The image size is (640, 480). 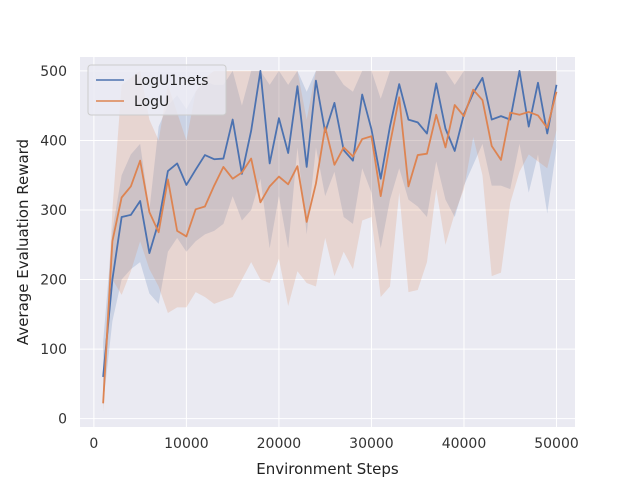 I want to click on x-axis-label: Environment Steps, so click(x=327, y=469).